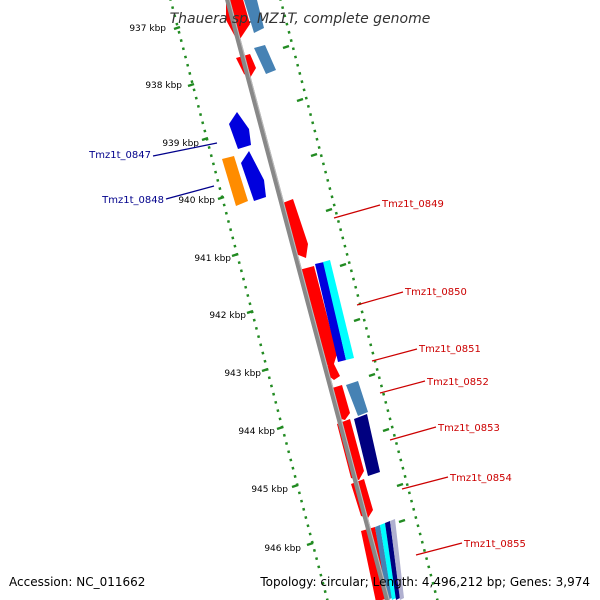 The height and width of the screenshot is (600, 600). What do you see at coordinates (412, 204) in the screenshot?
I see `gene-label-right: Tmz1t_0849` at bounding box center [412, 204].